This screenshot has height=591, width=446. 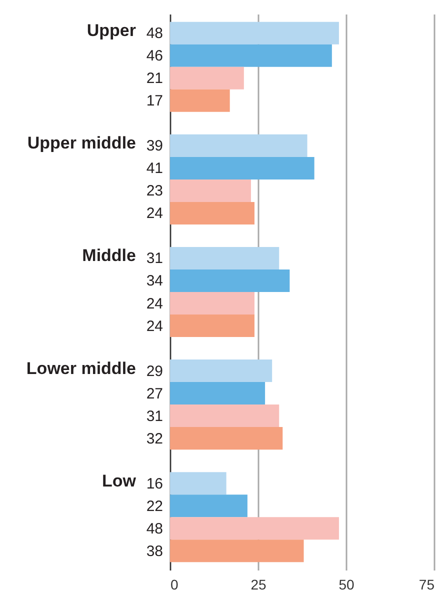 I want to click on data-label: 34, so click(x=154, y=281).